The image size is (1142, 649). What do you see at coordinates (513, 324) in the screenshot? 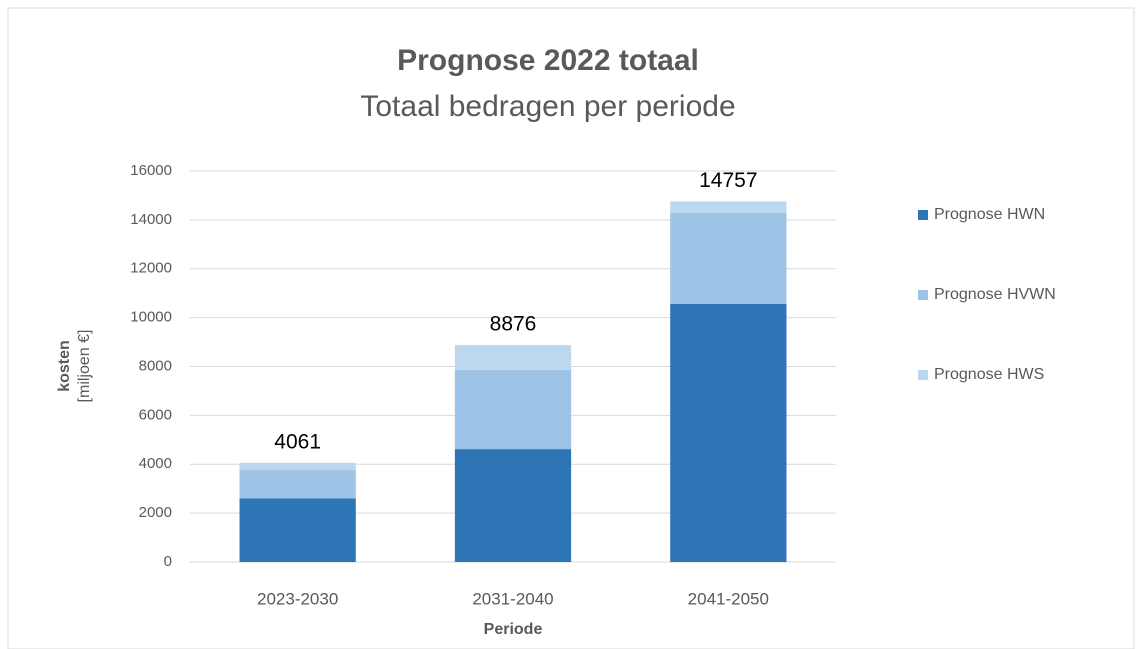
I see `total-label: 8876` at bounding box center [513, 324].